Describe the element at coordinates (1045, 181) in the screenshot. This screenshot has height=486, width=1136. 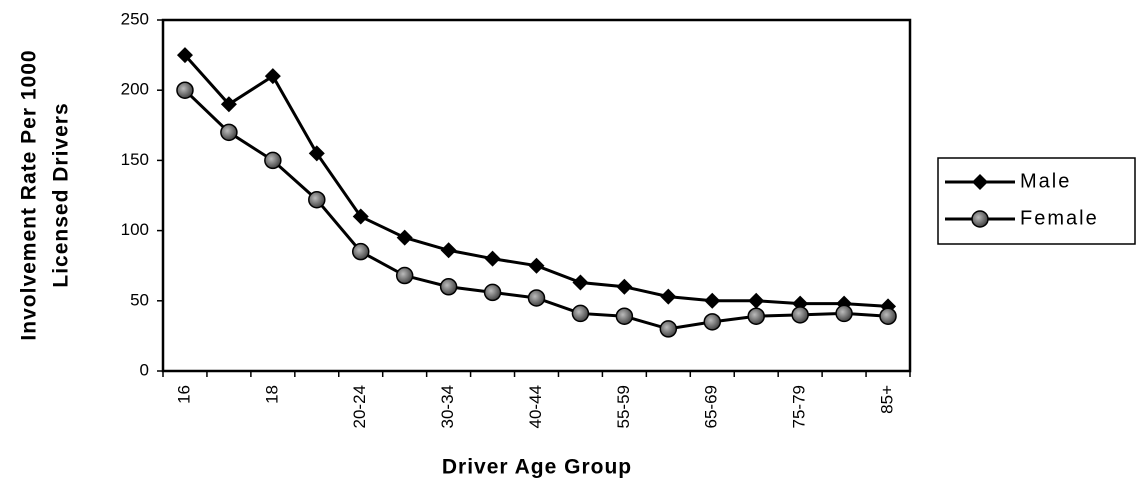
I see `legend-label: Male` at that location.